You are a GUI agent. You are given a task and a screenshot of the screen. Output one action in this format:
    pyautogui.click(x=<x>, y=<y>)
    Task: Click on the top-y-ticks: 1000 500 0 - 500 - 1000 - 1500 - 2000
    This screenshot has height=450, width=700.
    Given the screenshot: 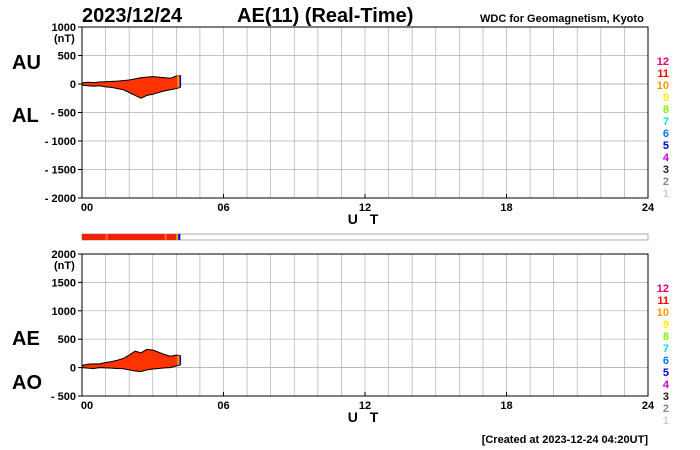 What is the action you would take?
    pyautogui.click(x=63, y=113)
    